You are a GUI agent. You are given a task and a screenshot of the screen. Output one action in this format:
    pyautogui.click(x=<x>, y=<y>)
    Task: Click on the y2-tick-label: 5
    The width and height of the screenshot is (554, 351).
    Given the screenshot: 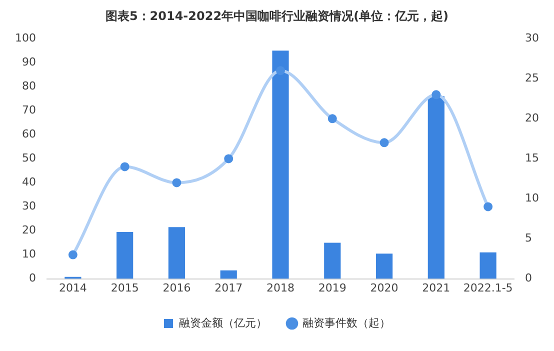 What is the action you would take?
    pyautogui.click(x=528, y=238)
    